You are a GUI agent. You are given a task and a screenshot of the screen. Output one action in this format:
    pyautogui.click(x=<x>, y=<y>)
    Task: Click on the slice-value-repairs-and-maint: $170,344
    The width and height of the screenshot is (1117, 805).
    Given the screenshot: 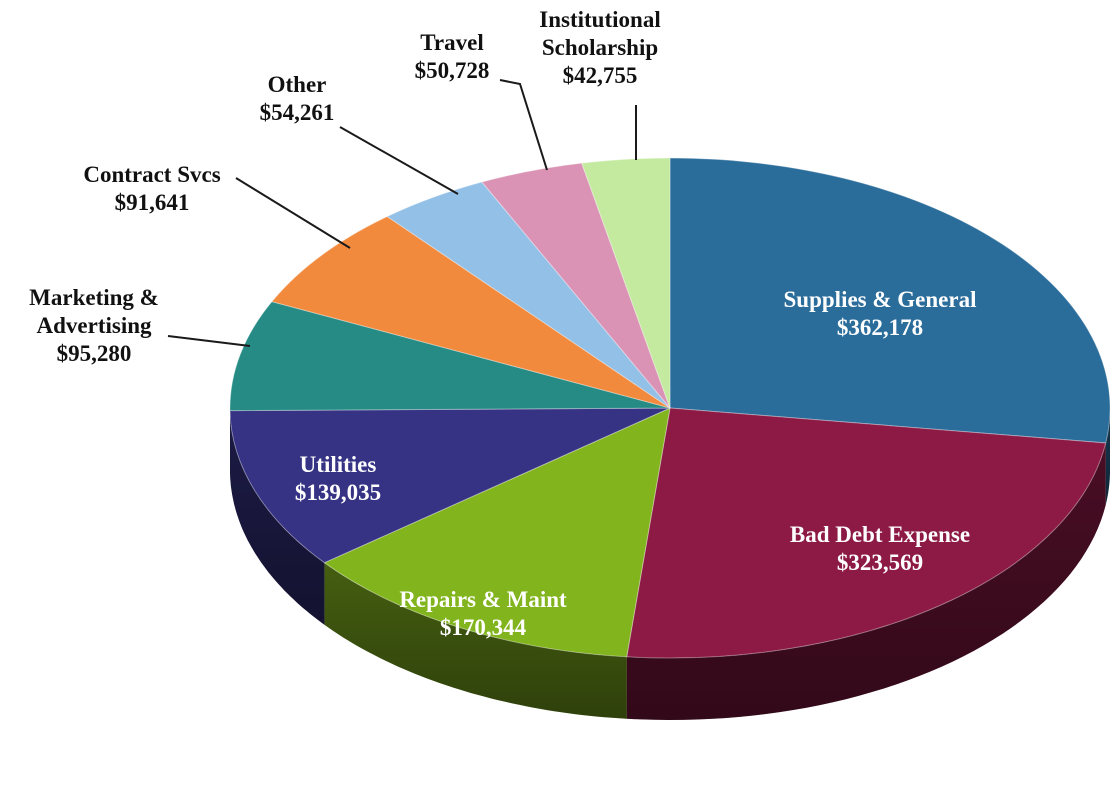 What is the action you would take?
    pyautogui.click(x=483, y=627)
    